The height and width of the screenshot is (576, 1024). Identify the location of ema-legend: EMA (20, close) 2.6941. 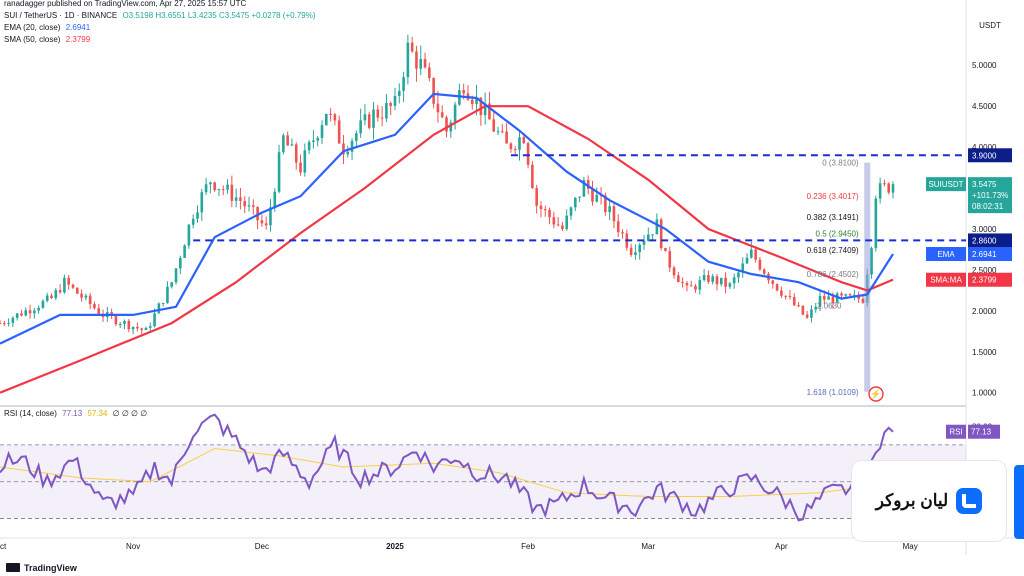
(48, 28).